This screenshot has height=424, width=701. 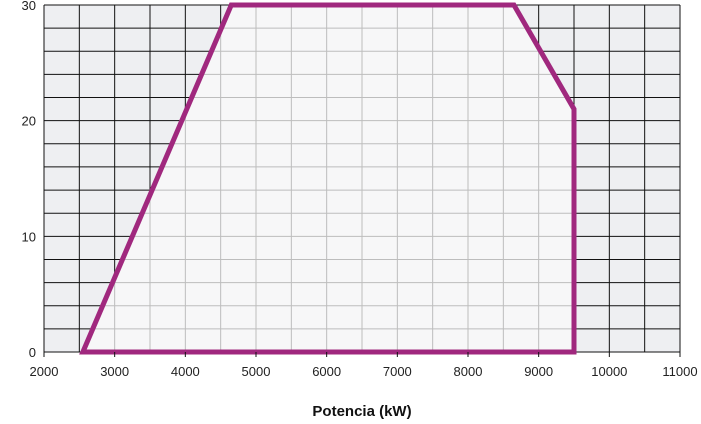 I want to click on x-tick-label: 8000, so click(x=468, y=371).